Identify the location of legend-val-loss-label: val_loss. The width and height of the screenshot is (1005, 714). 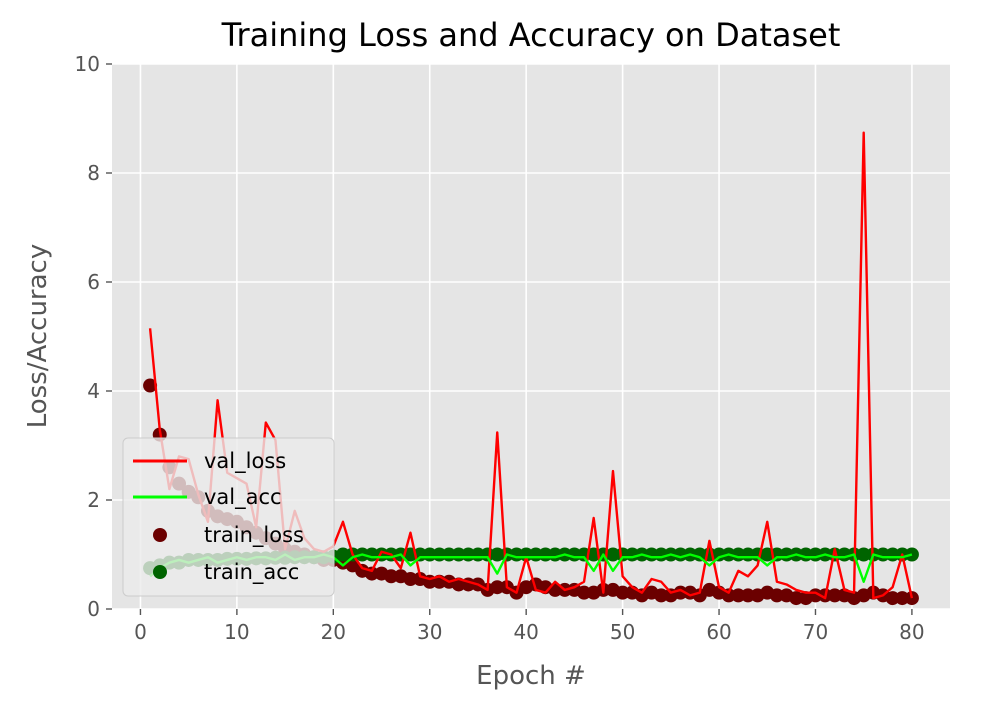
(245, 461).